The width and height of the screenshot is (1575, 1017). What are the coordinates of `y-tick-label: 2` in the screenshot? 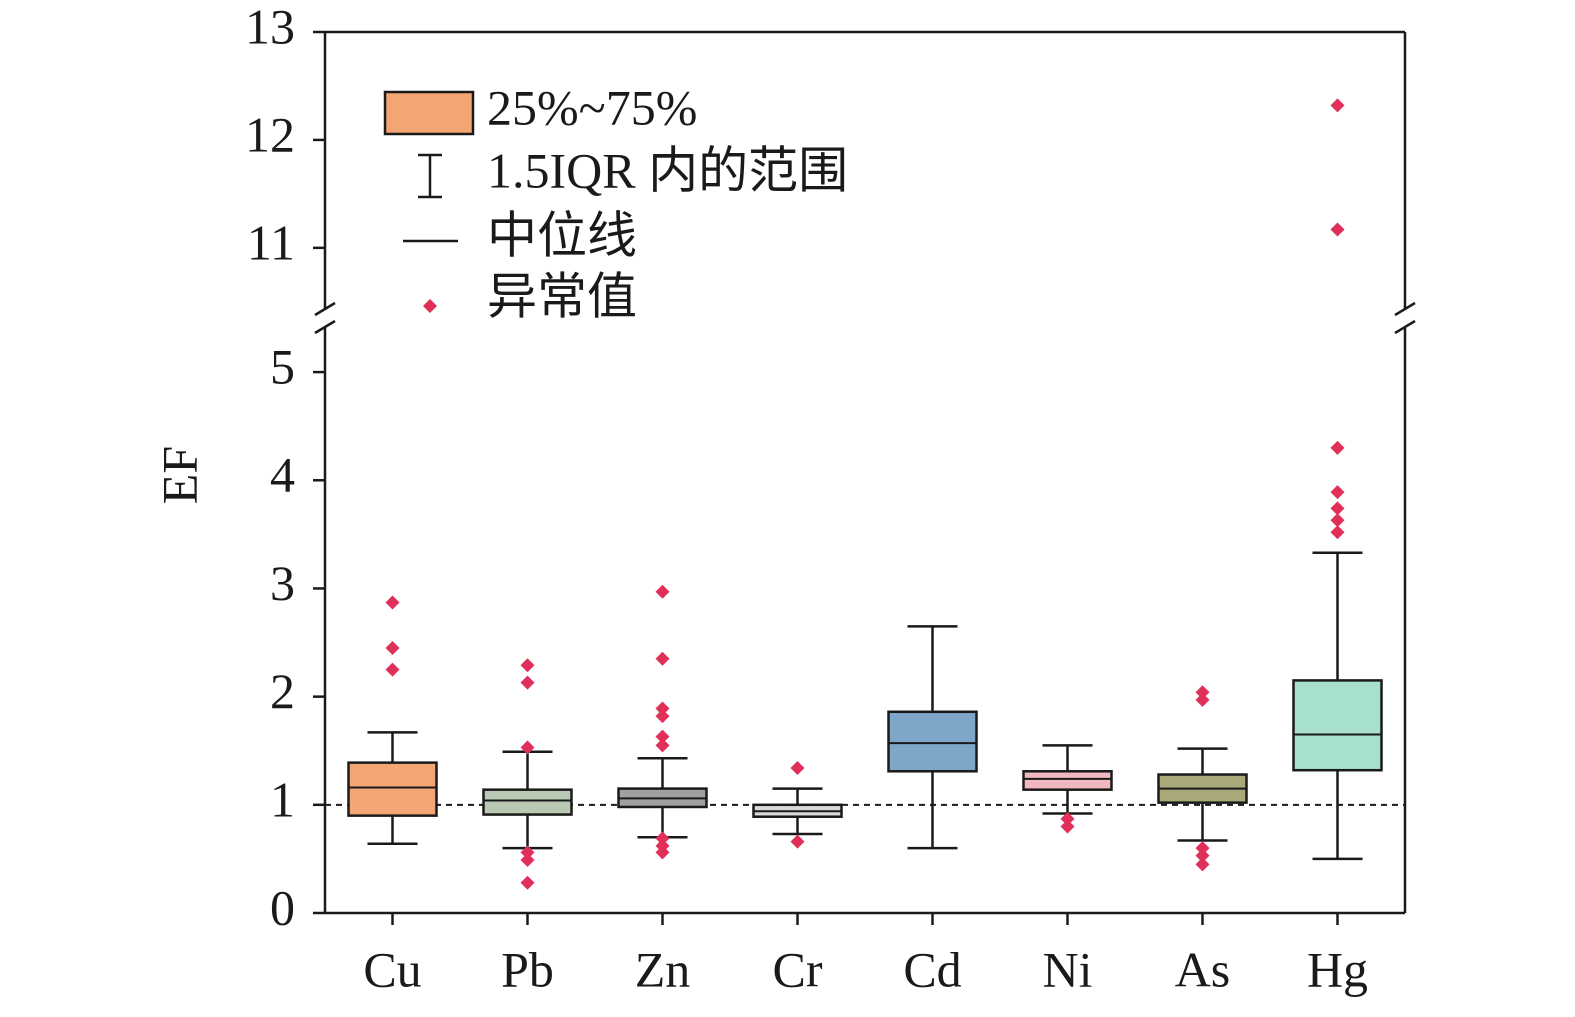 It's located at (282, 691).